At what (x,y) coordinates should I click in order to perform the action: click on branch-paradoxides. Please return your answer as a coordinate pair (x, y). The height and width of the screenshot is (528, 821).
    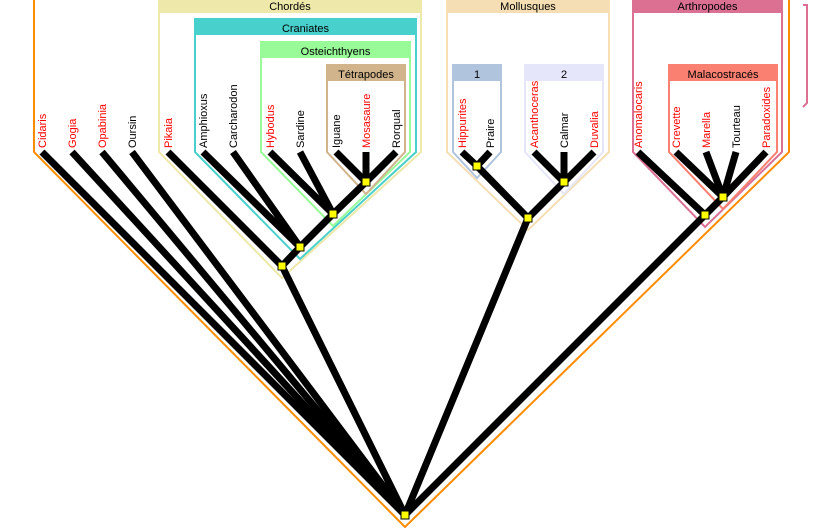
    Looking at the image, I should click on (744, 174).